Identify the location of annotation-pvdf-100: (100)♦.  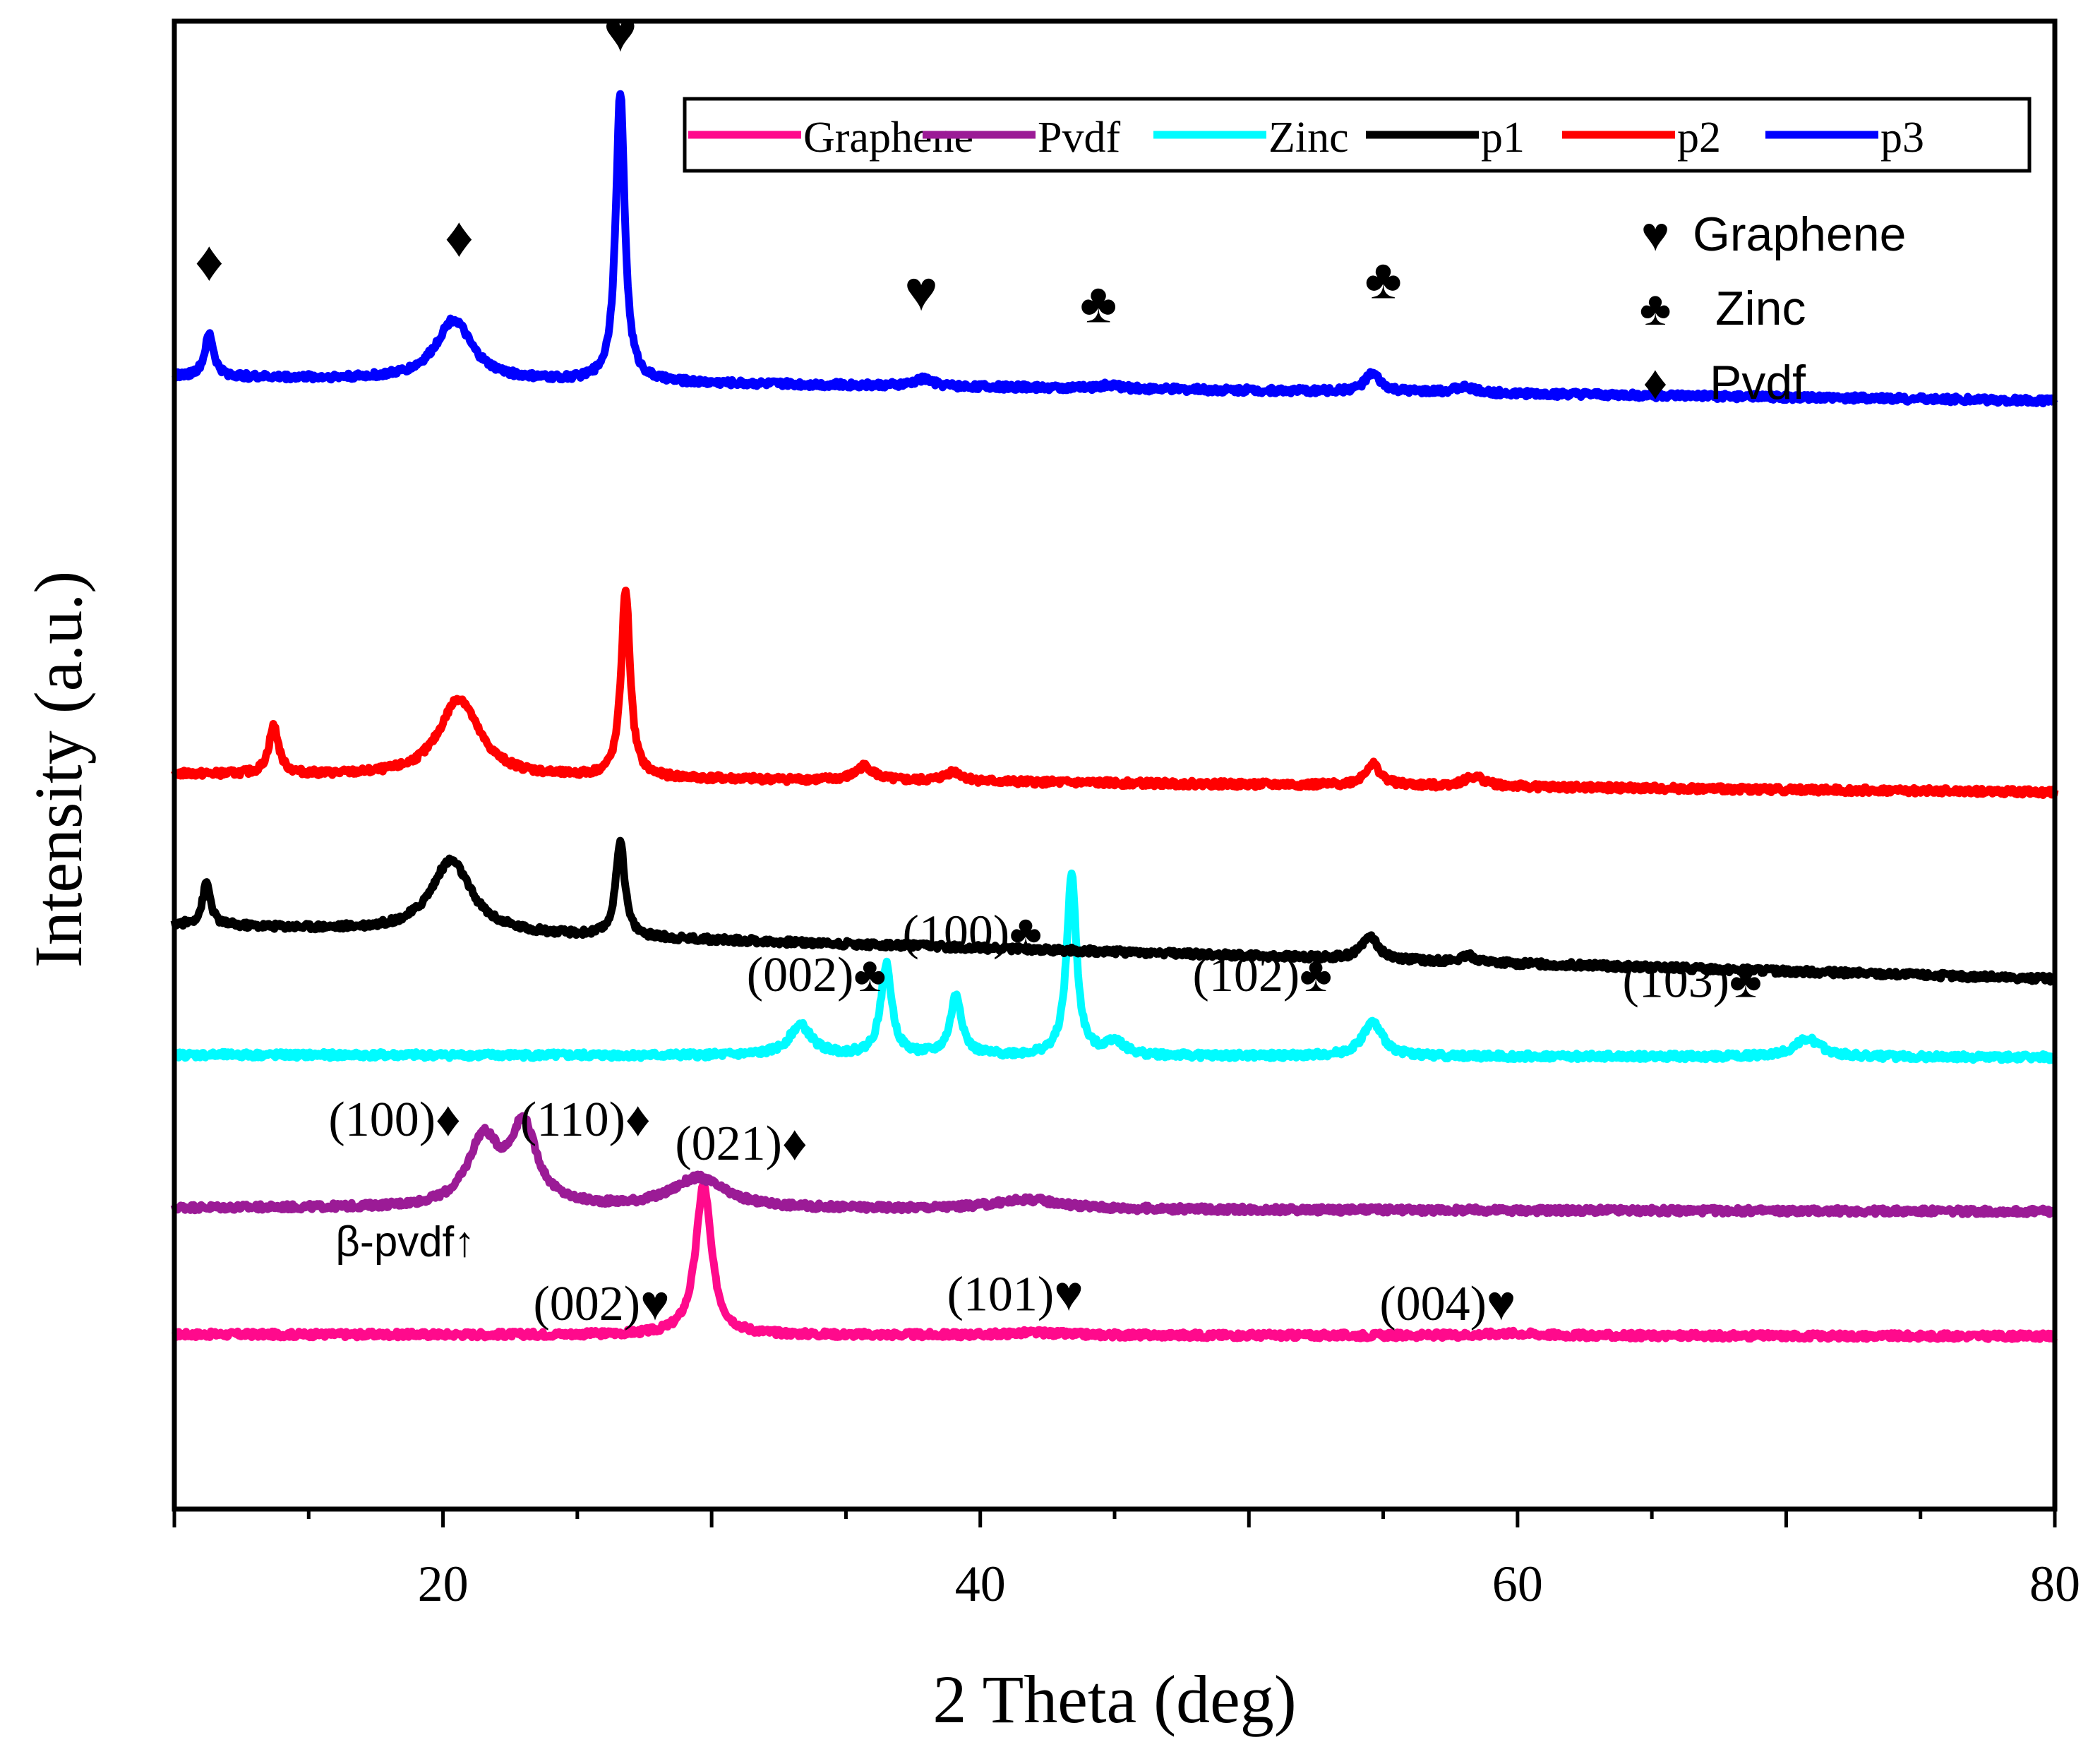
(394, 1120).